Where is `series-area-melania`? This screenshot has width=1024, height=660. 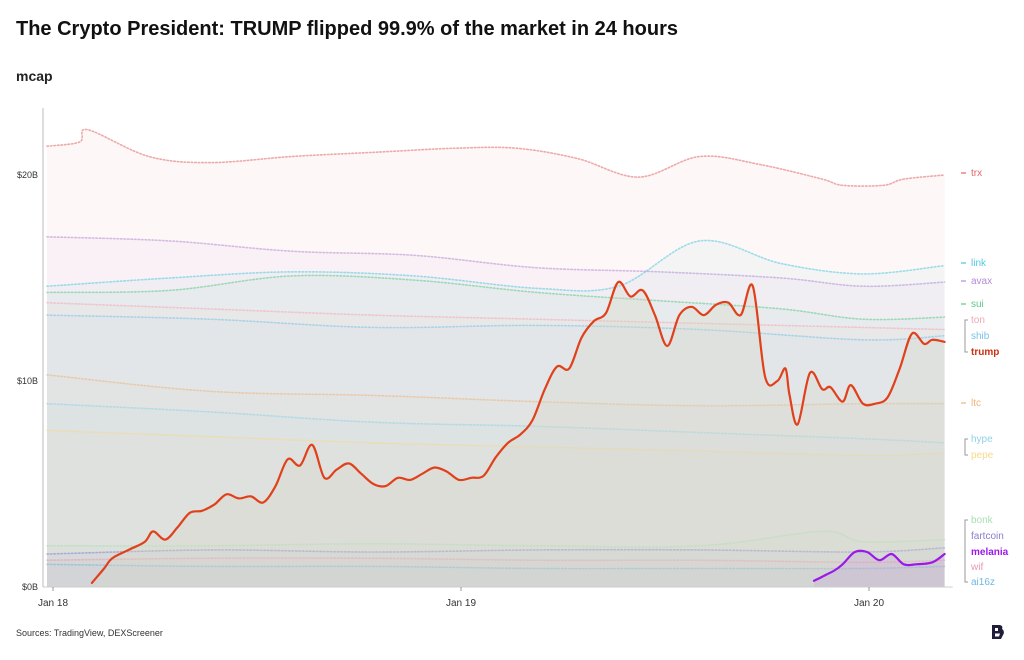 series-area-melania is located at coordinates (879, 568).